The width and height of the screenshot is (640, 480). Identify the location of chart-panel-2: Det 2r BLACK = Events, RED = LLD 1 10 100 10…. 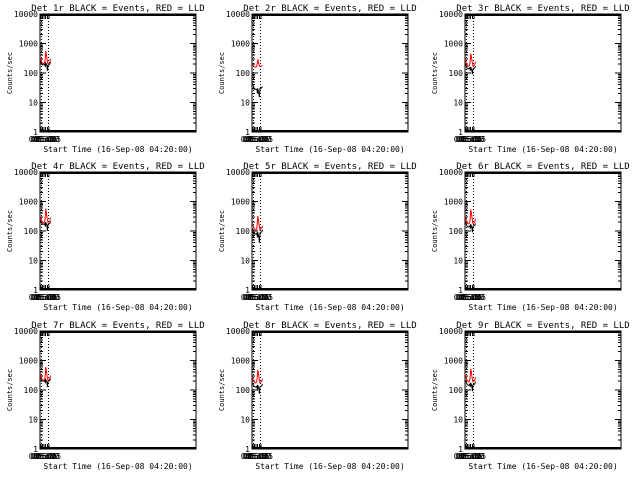
(317, 79).